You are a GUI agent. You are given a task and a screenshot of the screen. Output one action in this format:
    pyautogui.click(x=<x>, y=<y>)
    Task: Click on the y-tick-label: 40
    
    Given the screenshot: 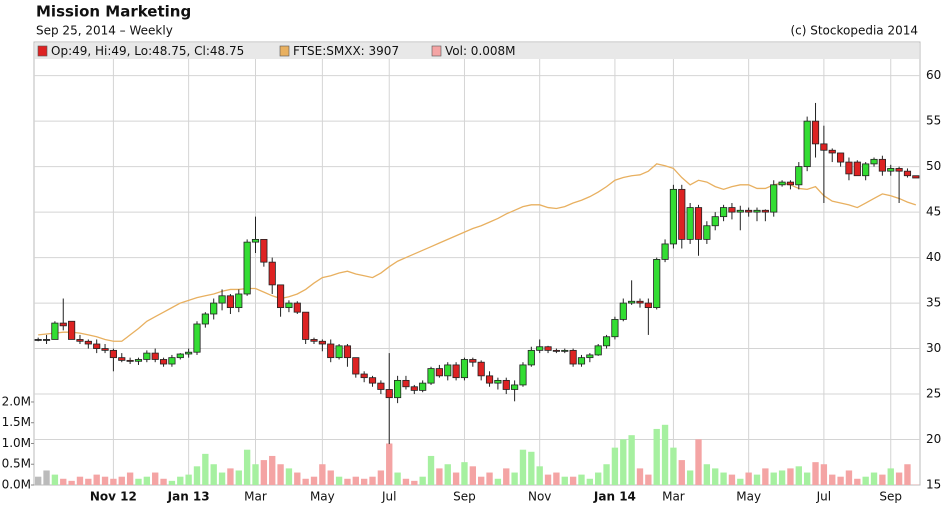 What is the action you would take?
    pyautogui.click(x=933, y=257)
    